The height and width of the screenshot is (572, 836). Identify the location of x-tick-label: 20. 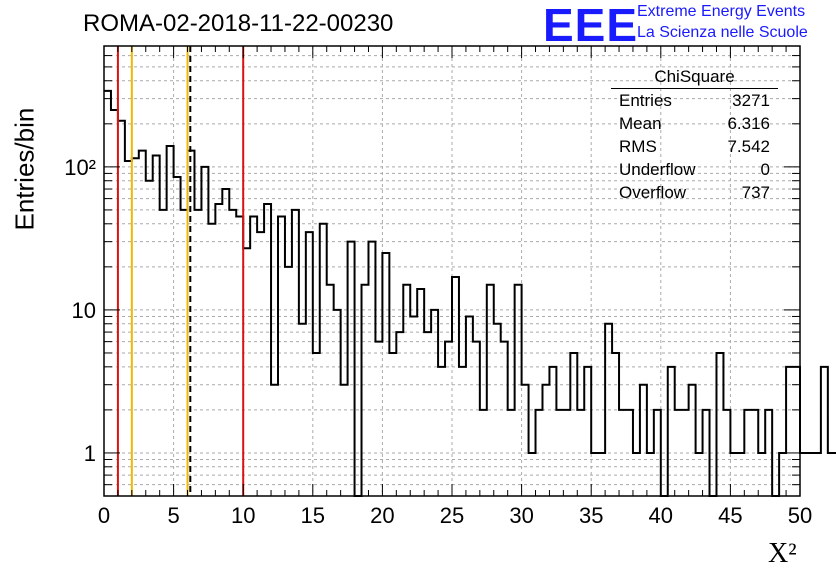
(382, 515).